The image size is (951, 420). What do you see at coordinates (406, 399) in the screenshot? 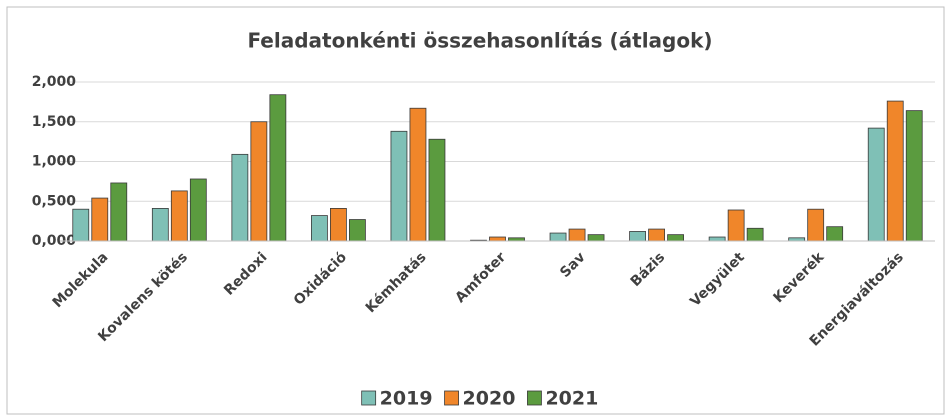
I see `legend-label: 2019` at bounding box center [406, 399].